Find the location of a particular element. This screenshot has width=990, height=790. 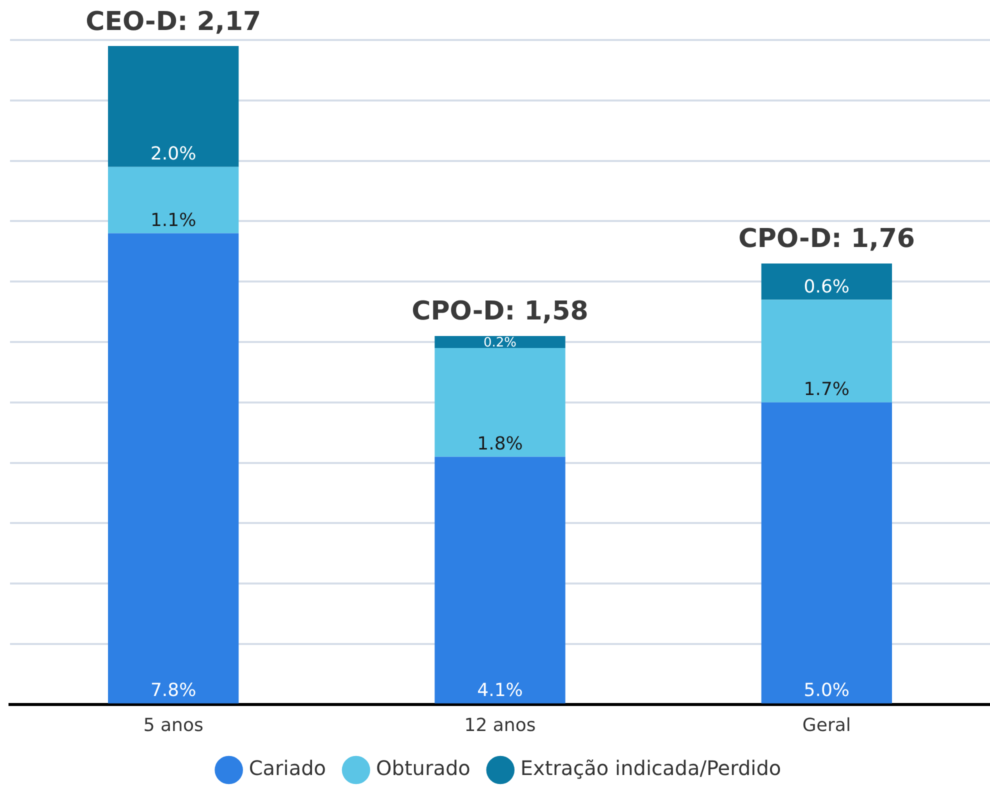

data-label: 1.8% is located at coordinates (500, 443).